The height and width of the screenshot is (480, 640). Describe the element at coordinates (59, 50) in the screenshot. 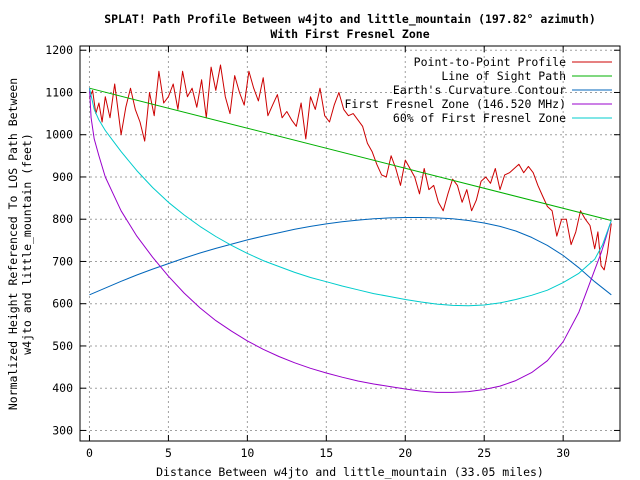

I see `y-tick-label: 1200` at that location.